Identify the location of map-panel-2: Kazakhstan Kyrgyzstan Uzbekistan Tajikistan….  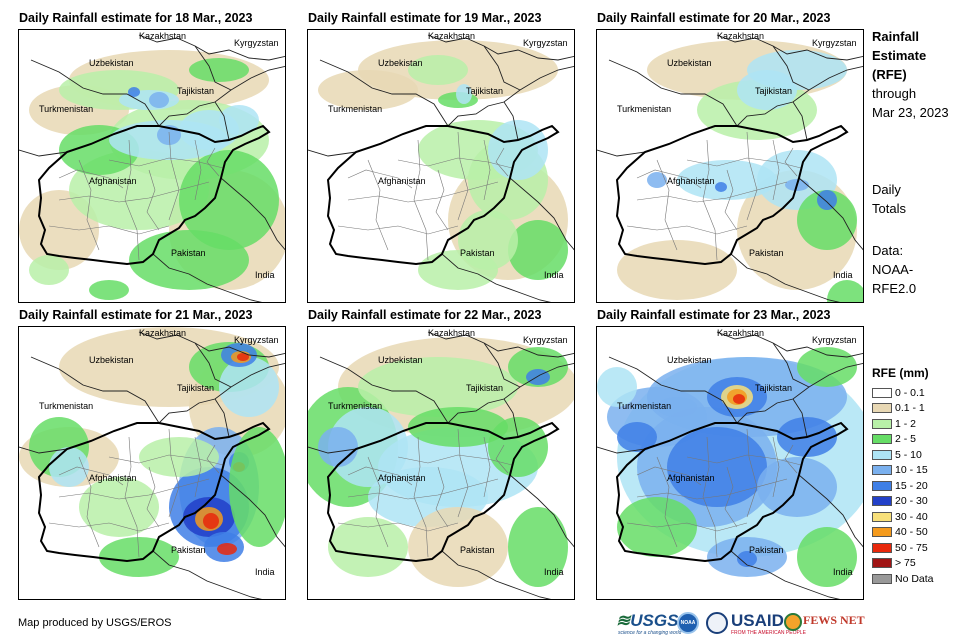
(441, 166).